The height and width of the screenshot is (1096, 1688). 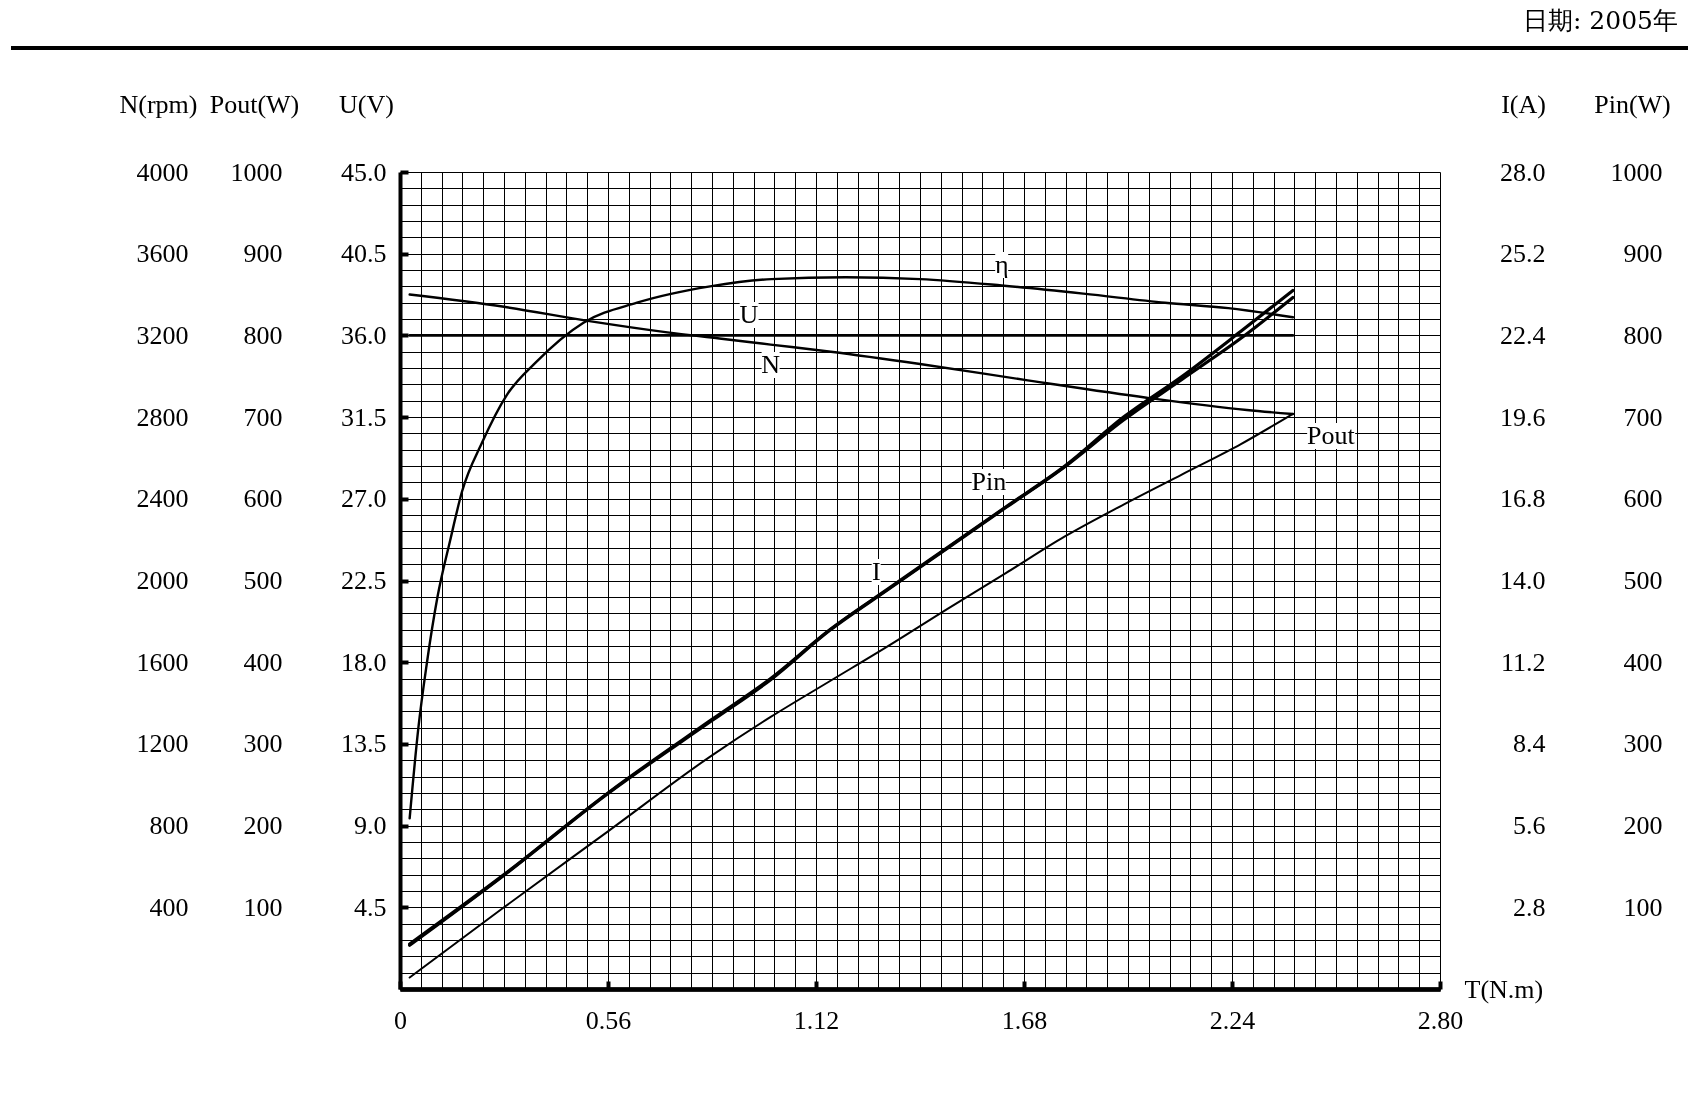 What do you see at coordinates (1643, 254) in the screenshot?
I see `y3-tick-label: 900` at bounding box center [1643, 254].